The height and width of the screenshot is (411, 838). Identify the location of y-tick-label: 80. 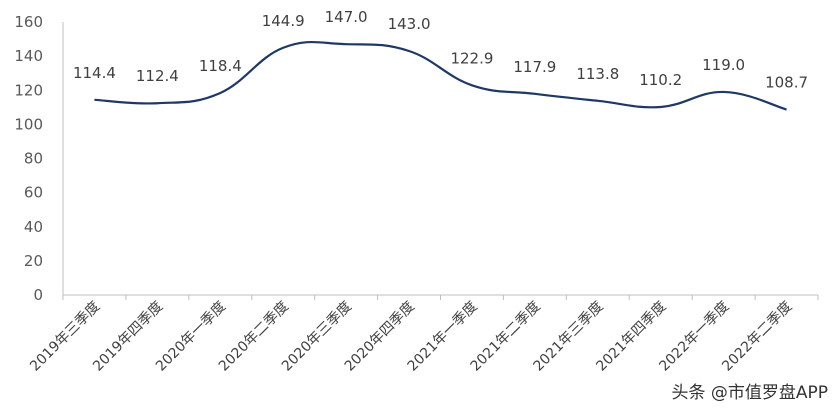
(33, 159).